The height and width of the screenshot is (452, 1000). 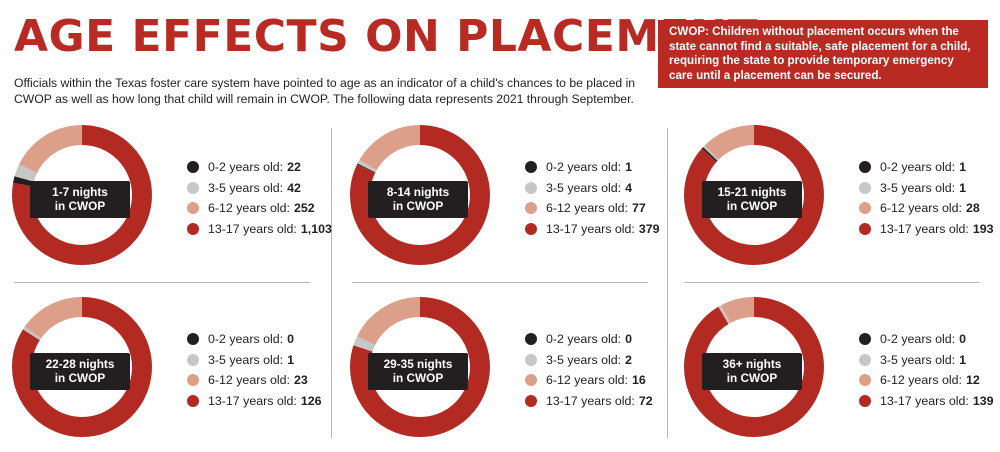 What do you see at coordinates (254, 401) in the screenshot?
I see `legend-item: 13-17 years old: 126` at bounding box center [254, 401].